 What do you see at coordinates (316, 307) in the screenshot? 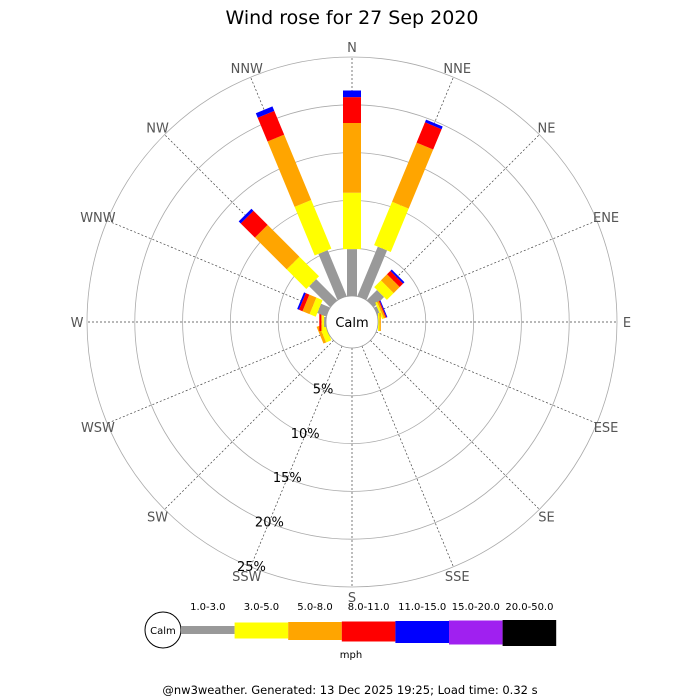
I see `bar-WNW-3.0-5.0` at bounding box center [316, 307].